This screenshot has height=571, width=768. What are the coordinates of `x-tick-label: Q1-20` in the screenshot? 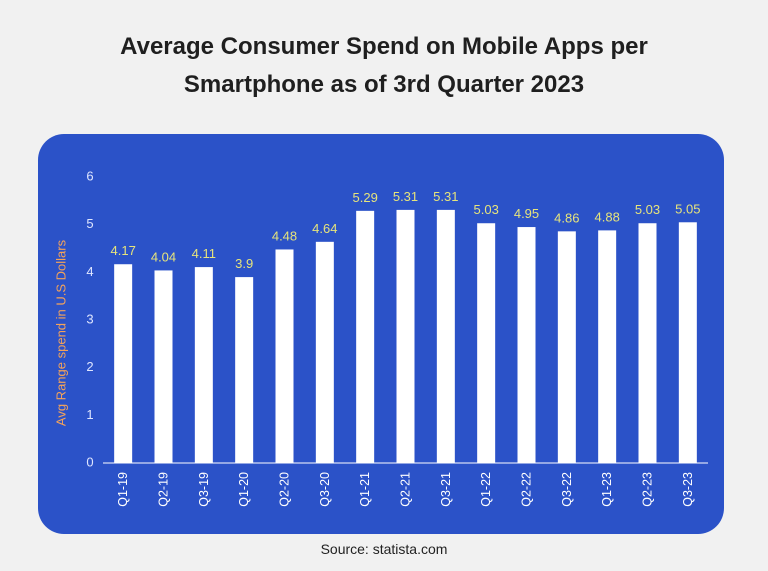 It's located at (244, 489).